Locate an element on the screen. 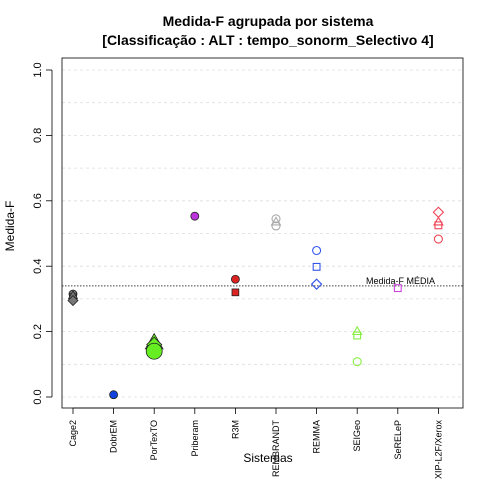 The height and width of the screenshot is (480, 480). y-tick-label: 1.0 is located at coordinates (38, 69).